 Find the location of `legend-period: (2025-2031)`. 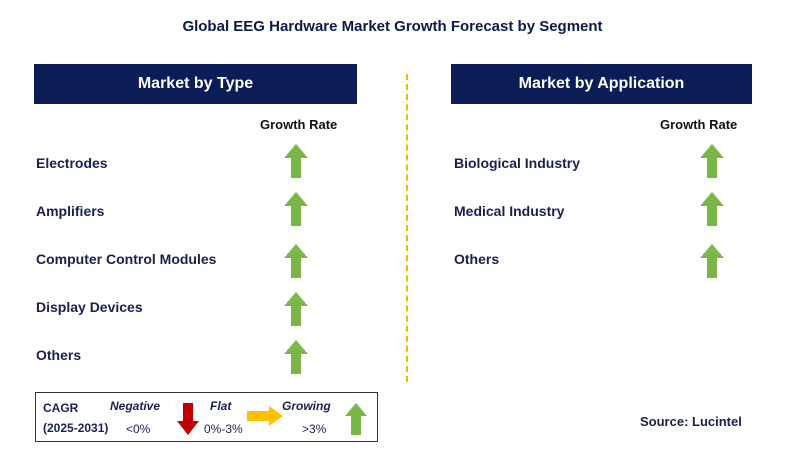

legend-period: (2025-2031) is located at coordinates (76, 428).